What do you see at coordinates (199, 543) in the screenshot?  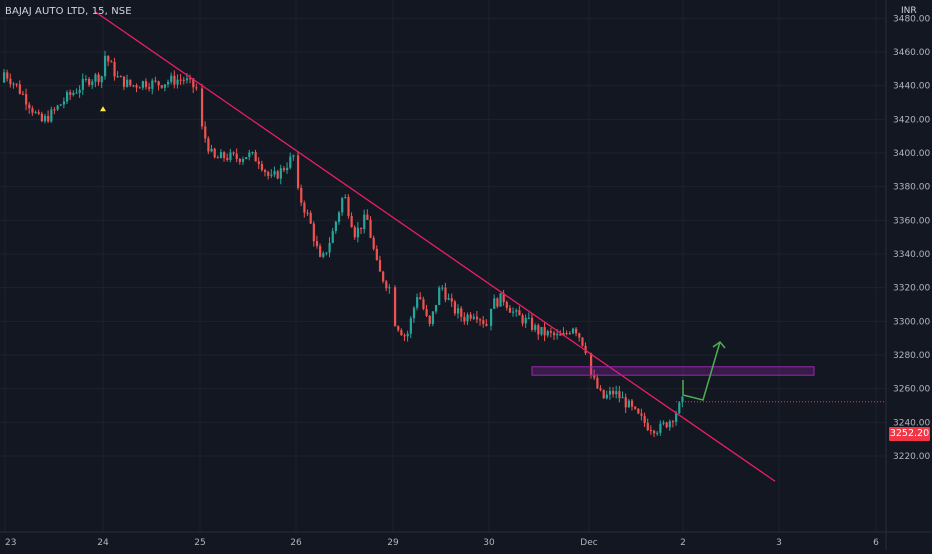 I see `x-tick-label: 25` at bounding box center [199, 543].